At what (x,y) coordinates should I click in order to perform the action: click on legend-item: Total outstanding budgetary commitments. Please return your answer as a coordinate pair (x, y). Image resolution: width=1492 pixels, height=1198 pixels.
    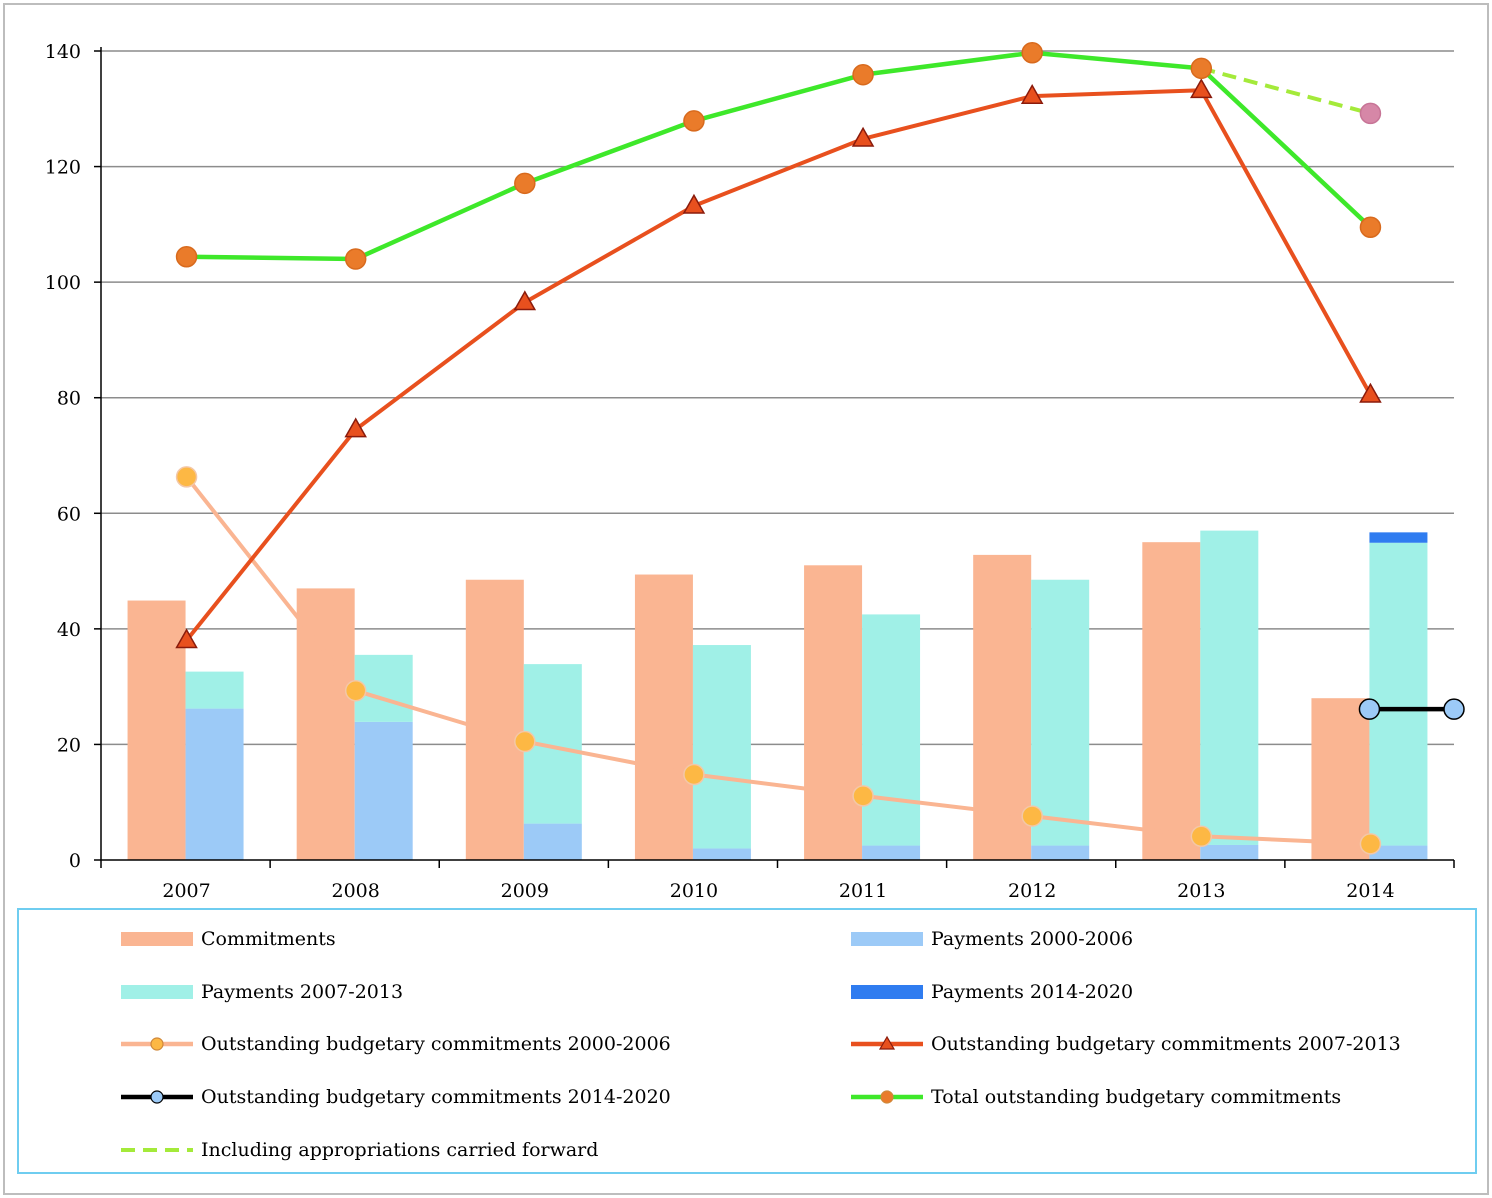
    Looking at the image, I should click on (1096, 1097).